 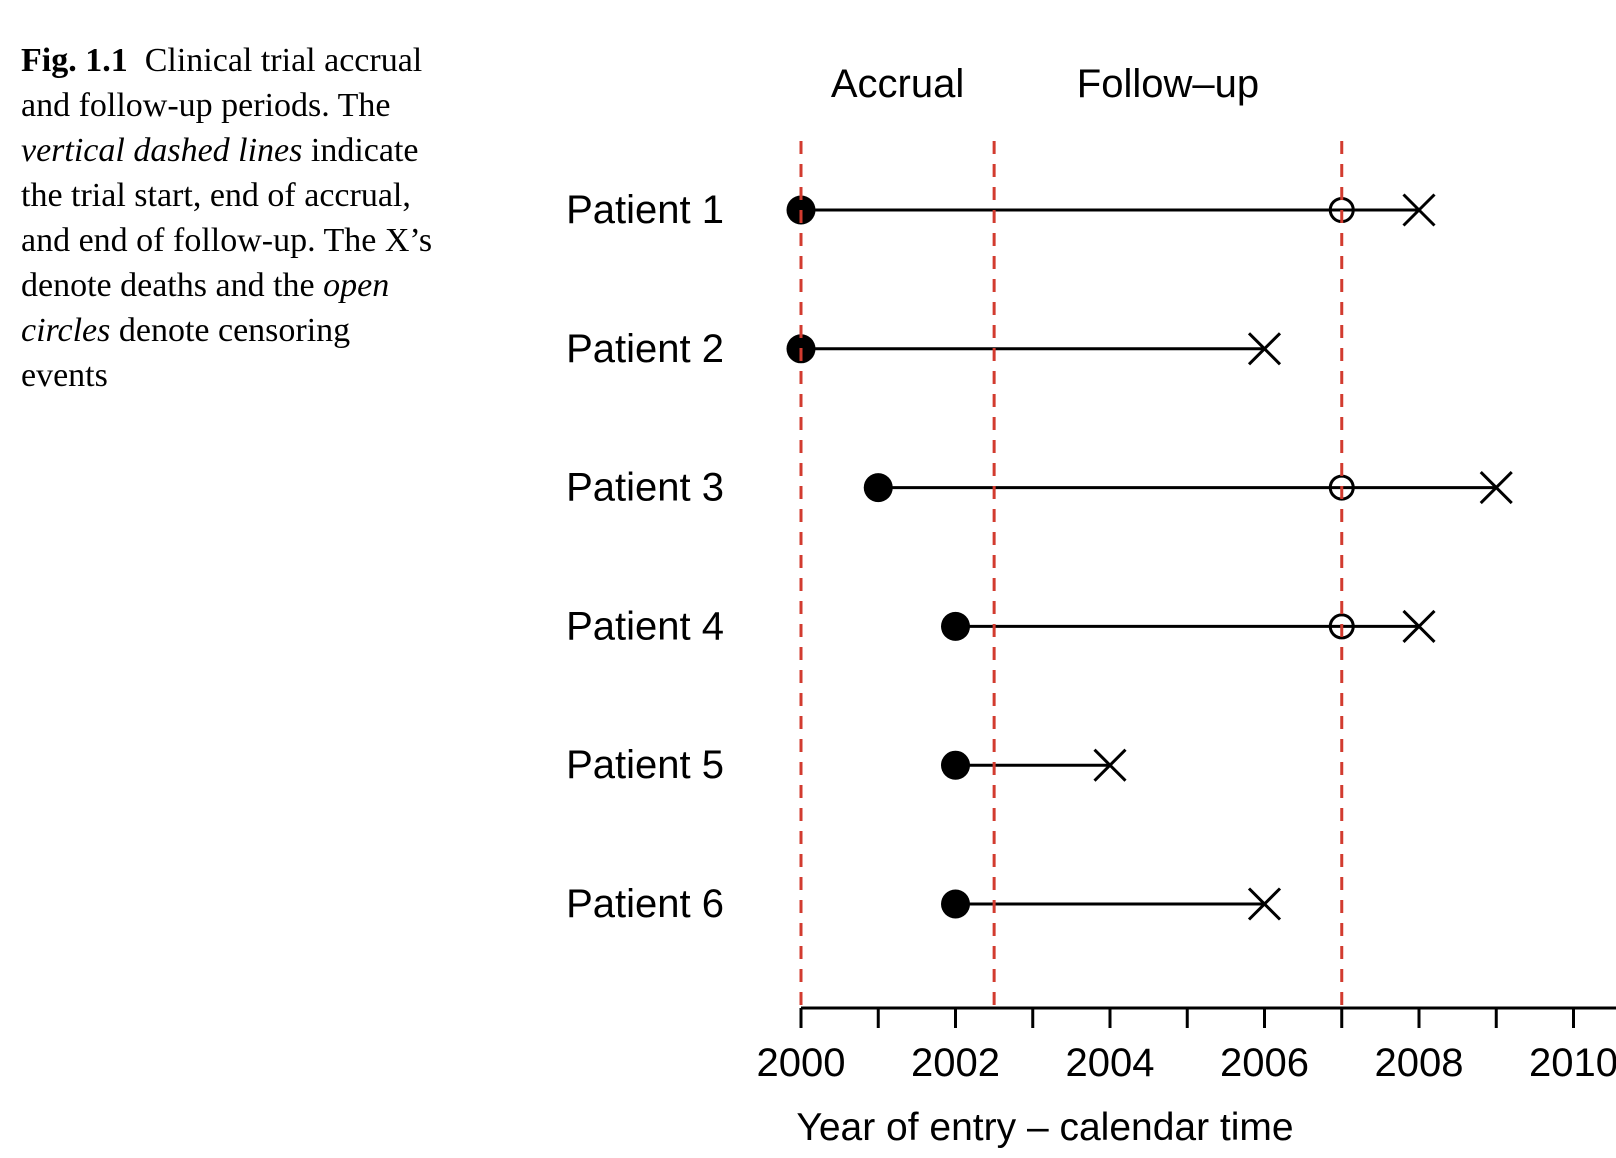 What do you see at coordinates (1419, 1063) in the screenshot?
I see `tick-label: 2008` at bounding box center [1419, 1063].